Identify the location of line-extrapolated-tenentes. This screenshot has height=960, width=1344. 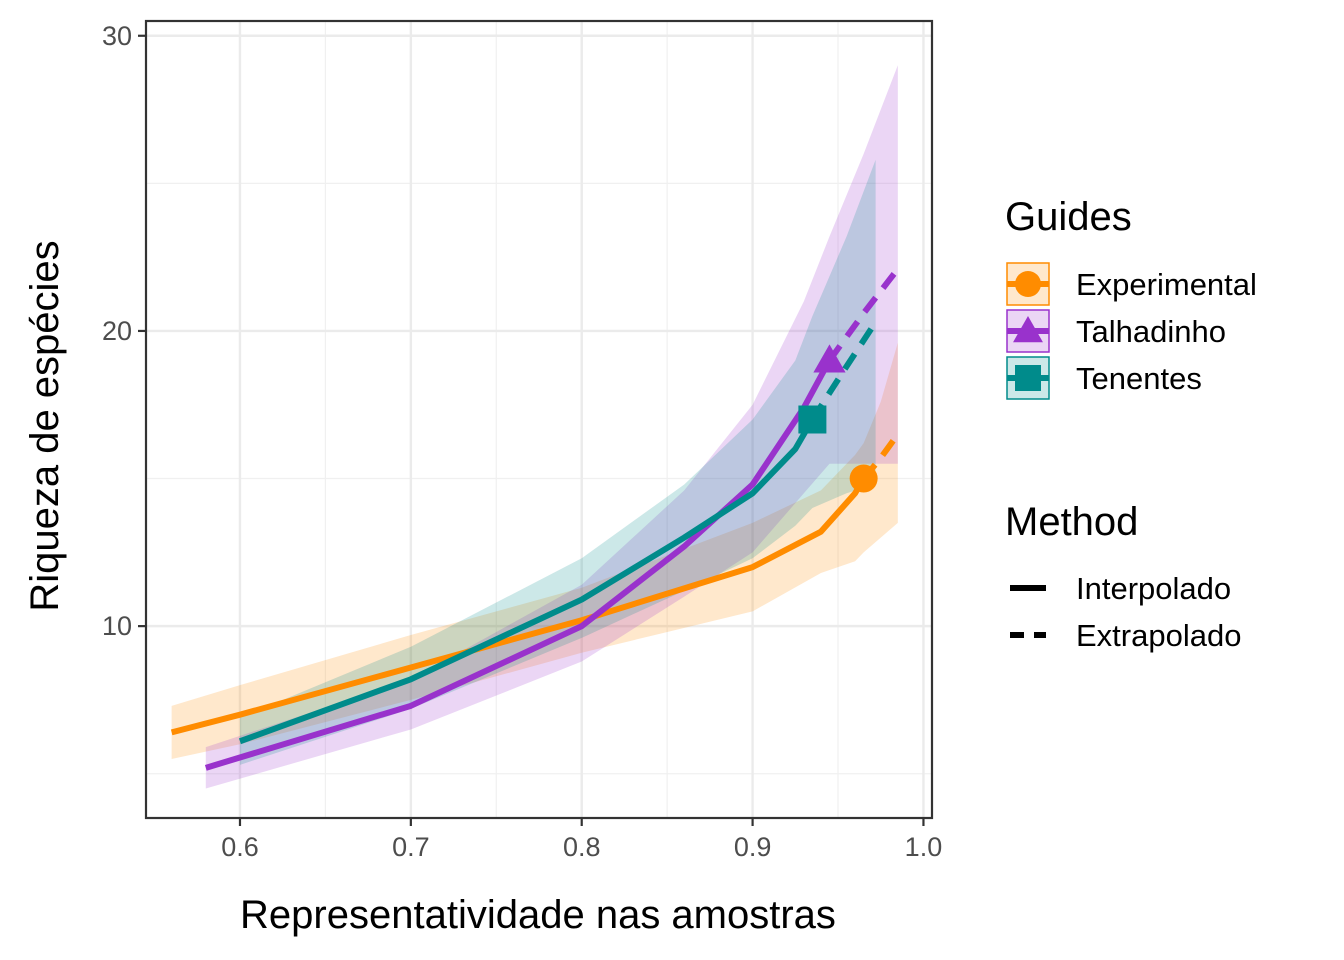
(844, 371).